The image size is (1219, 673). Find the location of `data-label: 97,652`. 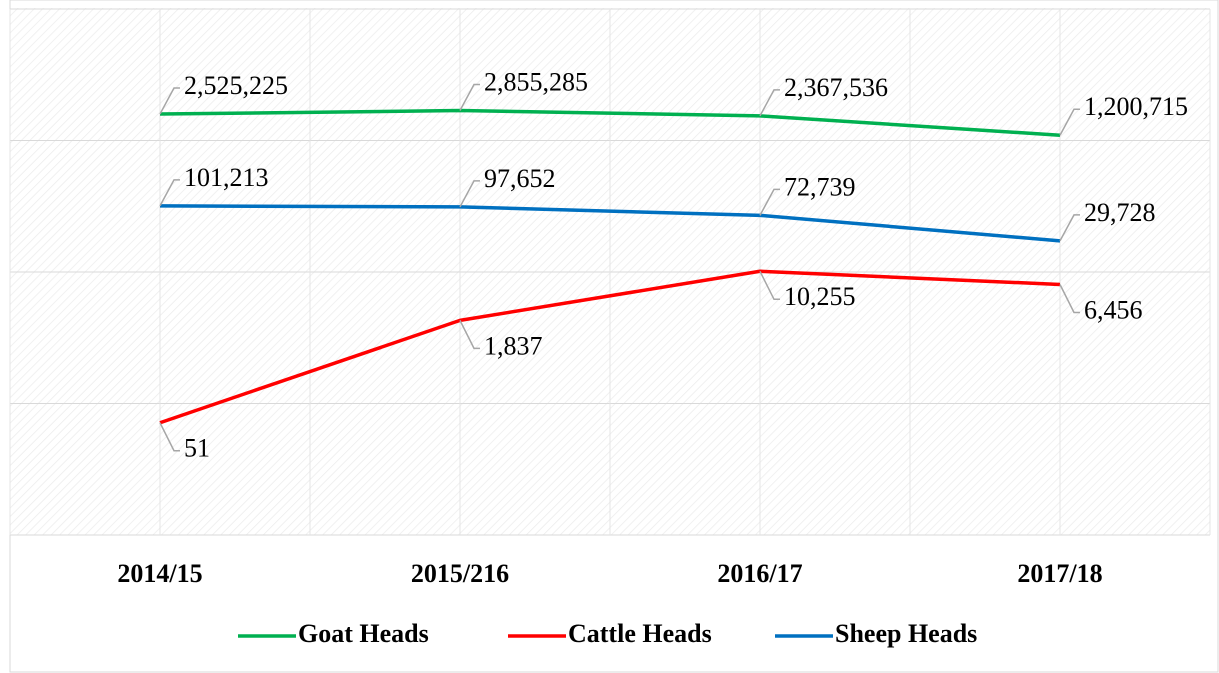

data-label: 97,652 is located at coordinates (520, 178).